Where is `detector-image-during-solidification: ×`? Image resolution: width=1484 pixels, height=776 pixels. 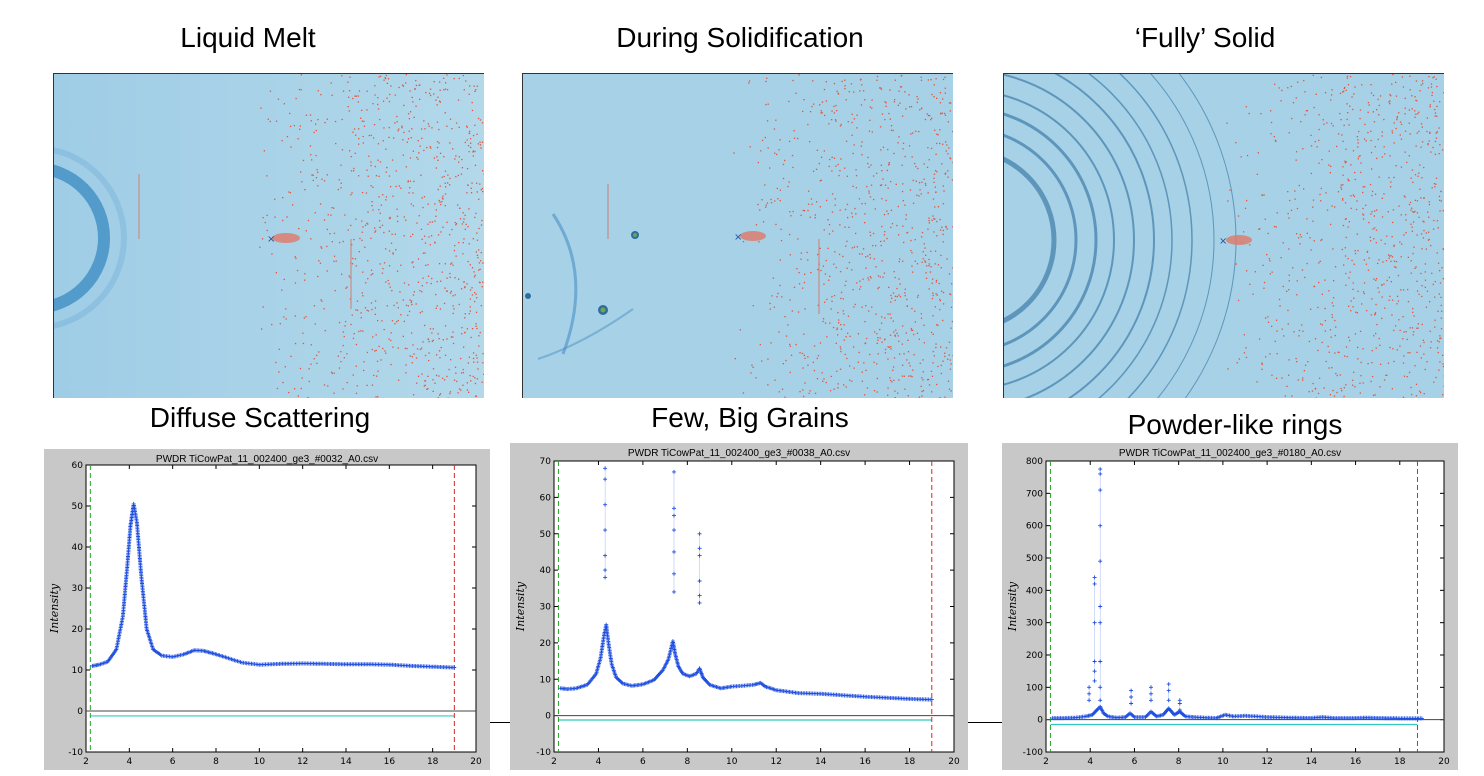 detector-image-during-solidification: × is located at coordinates (737, 235).